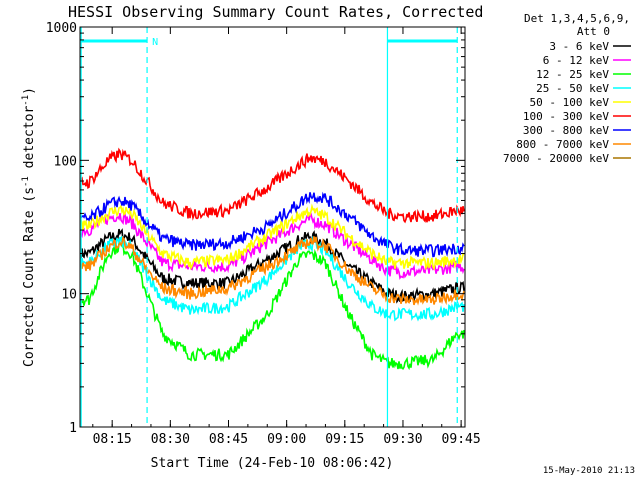 This screenshot has width=640, height=480. Describe the element at coordinates (579, 46) in the screenshot. I see `legend-label-0: 3 - 6 keV` at that location.